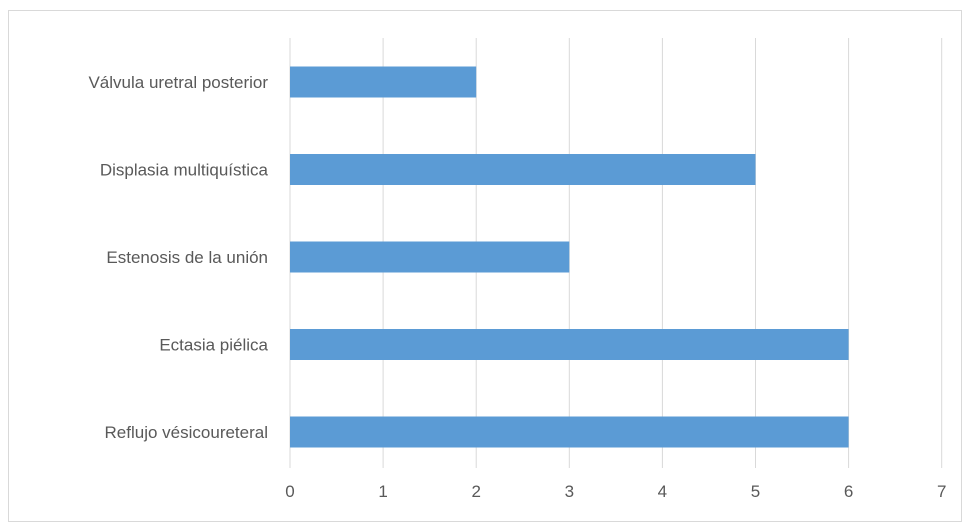 The image size is (963, 523). What do you see at coordinates (184, 170) in the screenshot?
I see `category-label: Displasia multiquística` at bounding box center [184, 170].